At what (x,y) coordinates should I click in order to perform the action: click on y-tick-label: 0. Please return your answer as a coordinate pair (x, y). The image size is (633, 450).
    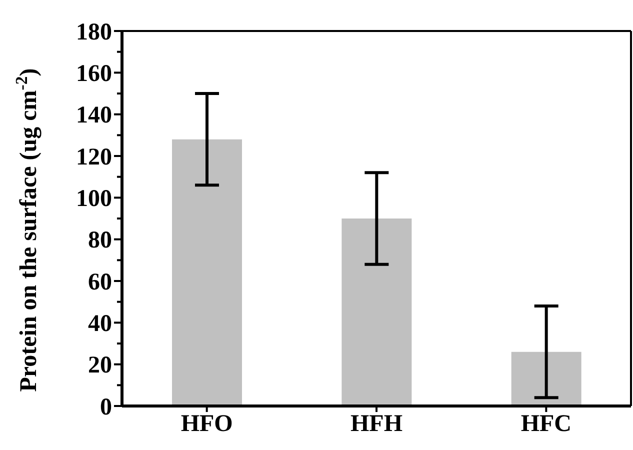
    Looking at the image, I should click on (106, 407).